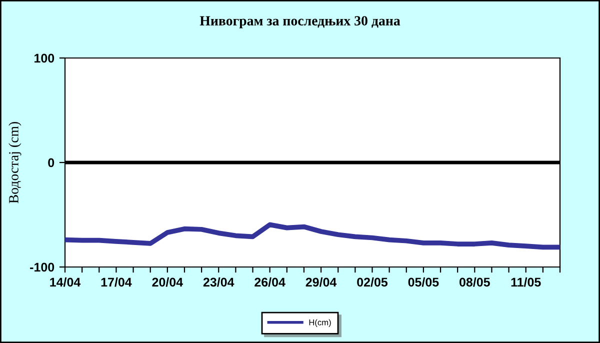 This screenshot has width=600, height=343. Describe the element at coordinates (44, 58) in the screenshot. I see `y-tick-label: 100` at that location.